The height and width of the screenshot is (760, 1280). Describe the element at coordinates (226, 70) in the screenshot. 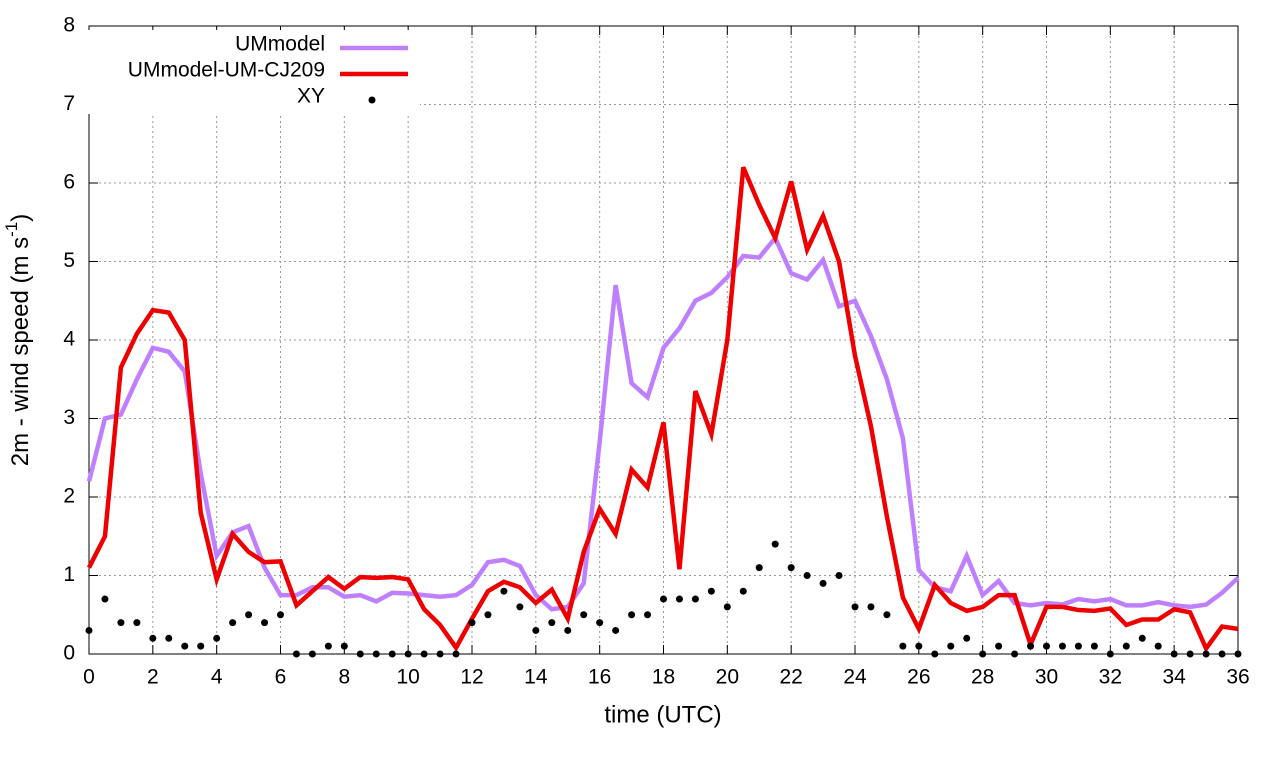

I see `legend-label: UMmodel-UM-CJ209` at that location.